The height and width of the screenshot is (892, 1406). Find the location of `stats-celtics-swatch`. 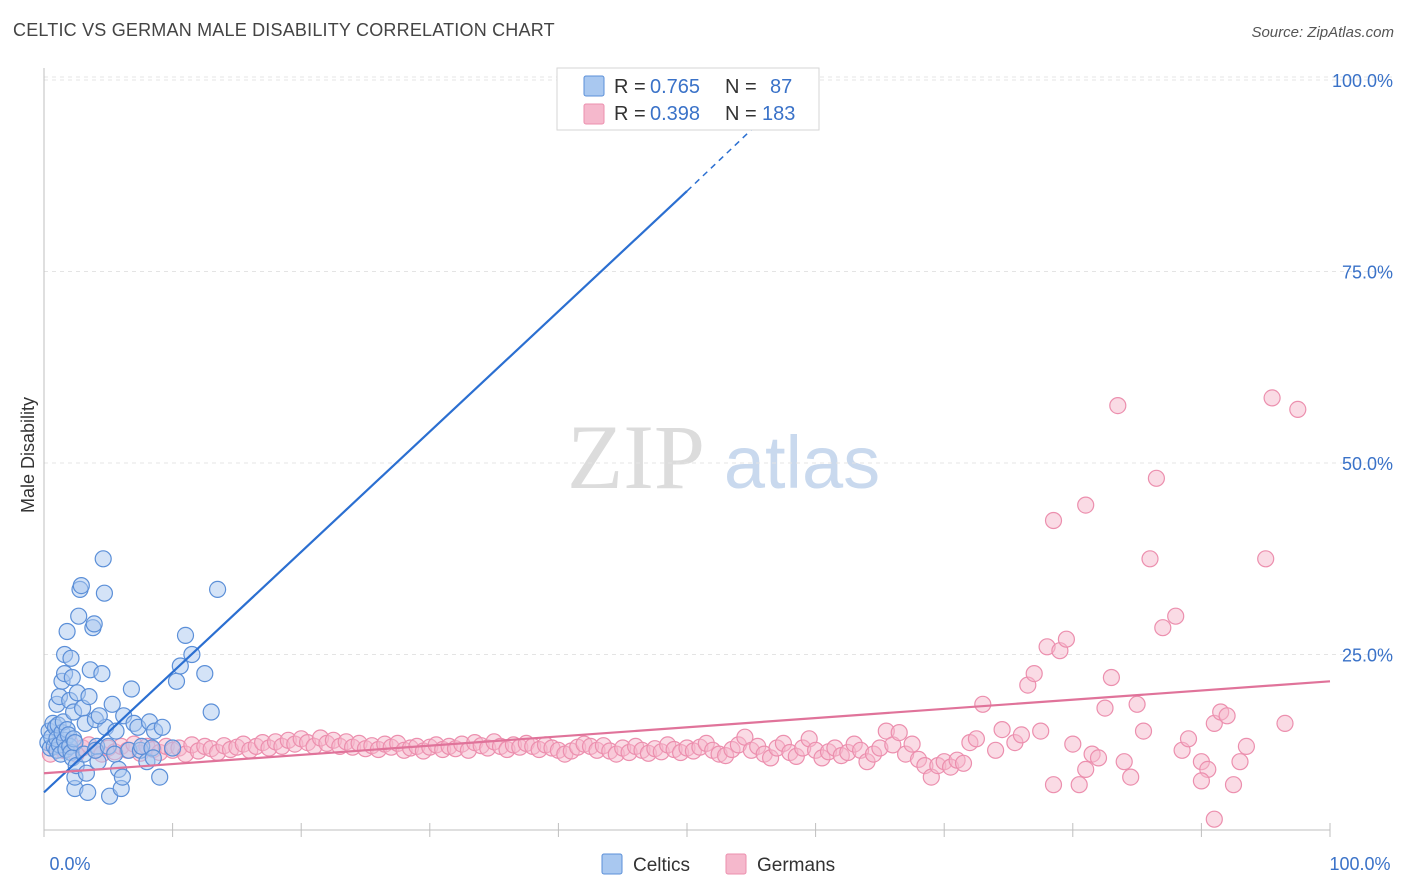

stats-celtics-swatch is located at coordinates (594, 86).